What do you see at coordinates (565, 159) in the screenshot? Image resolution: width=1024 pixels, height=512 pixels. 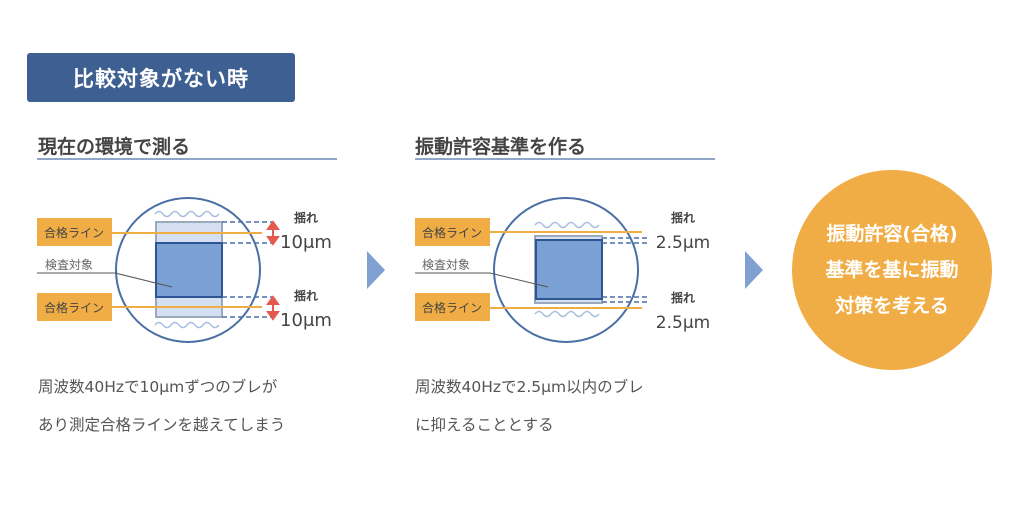 I see `panel2-underline` at bounding box center [565, 159].